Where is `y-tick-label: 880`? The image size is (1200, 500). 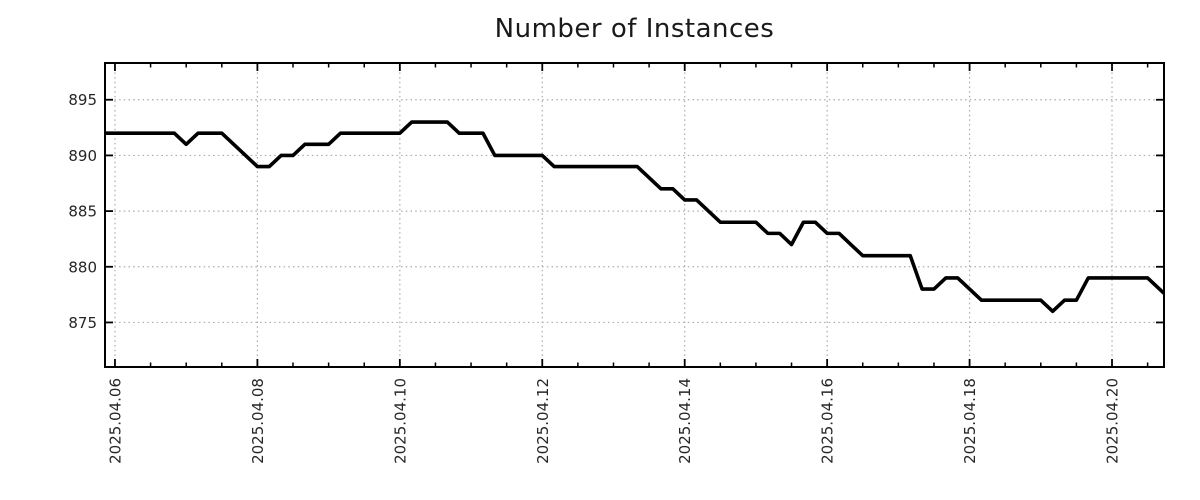
y-tick-label: 880 is located at coordinates (82, 267).